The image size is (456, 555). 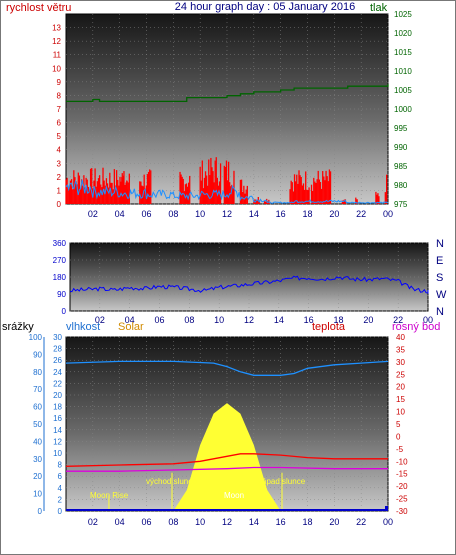 What do you see at coordinates (37, 494) in the screenshot?
I see `rain-tick-label: 10` at bounding box center [37, 494].